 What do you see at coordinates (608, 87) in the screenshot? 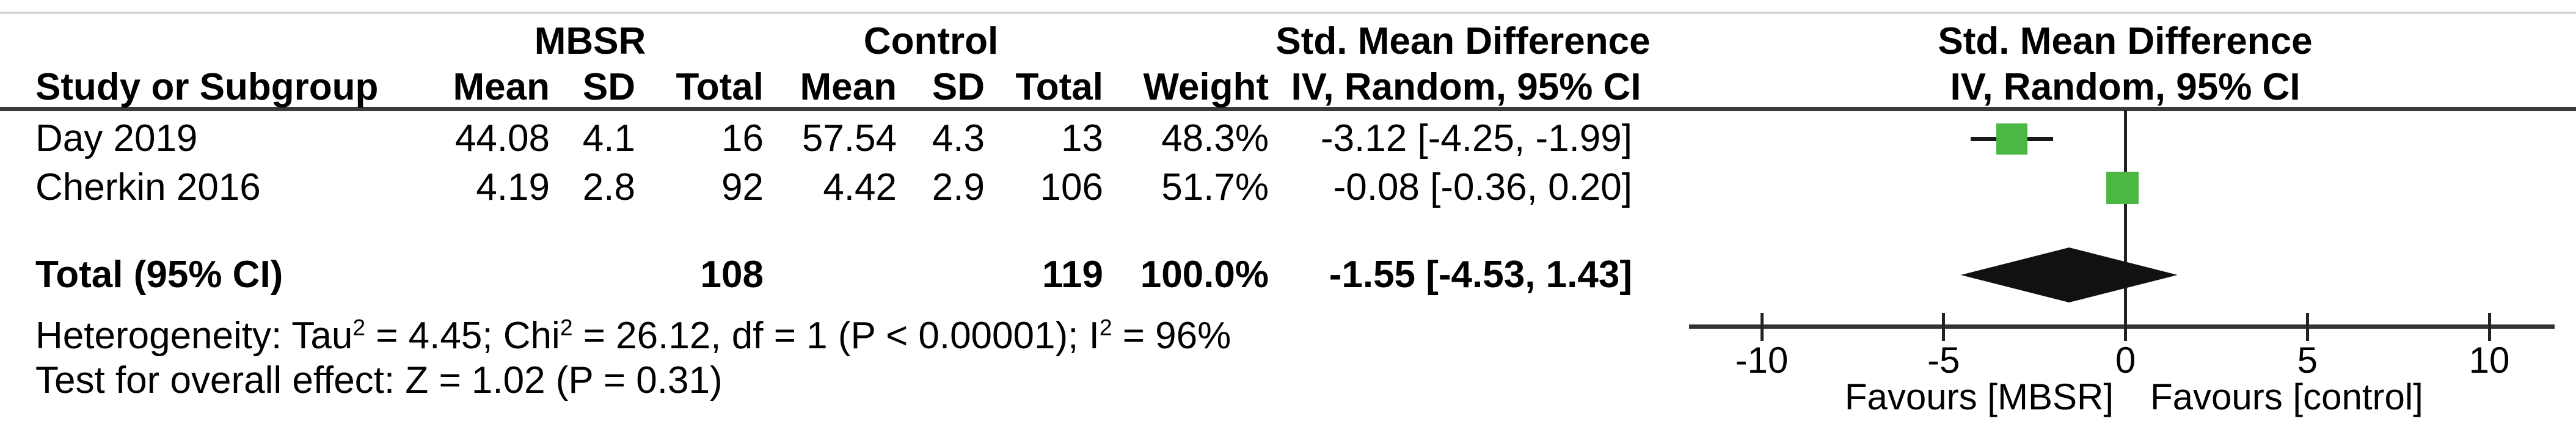
I see `col-header-mbsr-sd: SD` at bounding box center [608, 87].